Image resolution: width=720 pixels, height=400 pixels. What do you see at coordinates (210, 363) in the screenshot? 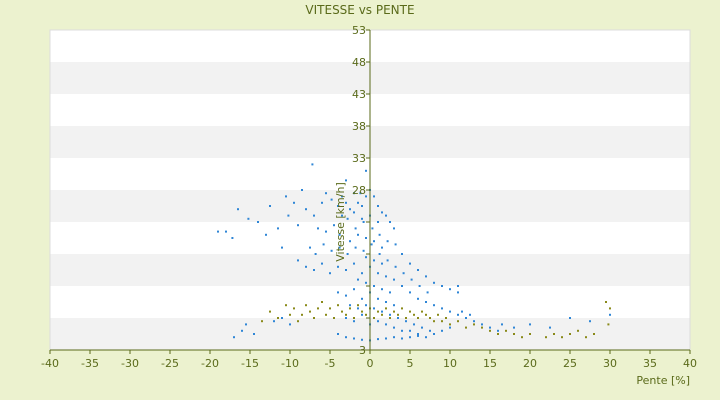
I see `x-tick-label: -20` at bounding box center [210, 363].